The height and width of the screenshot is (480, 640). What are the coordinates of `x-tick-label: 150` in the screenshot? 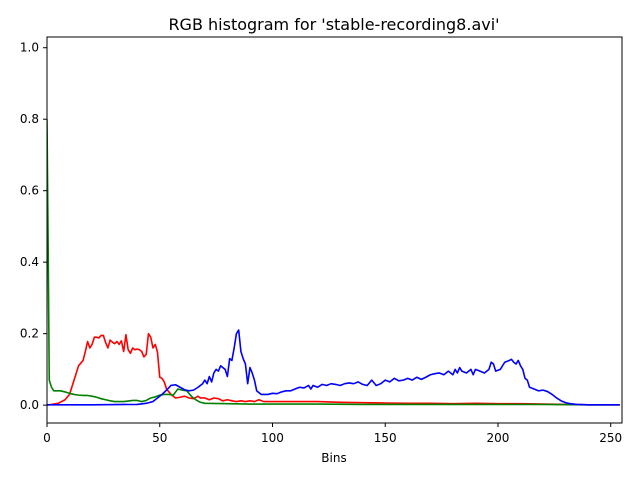 It's located at (385, 438).